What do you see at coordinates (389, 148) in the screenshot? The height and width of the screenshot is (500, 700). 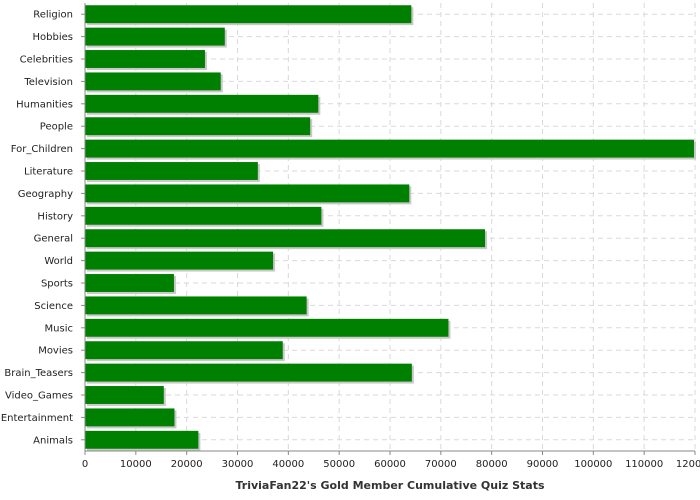 I see `bar-for-children` at bounding box center [389, 148].